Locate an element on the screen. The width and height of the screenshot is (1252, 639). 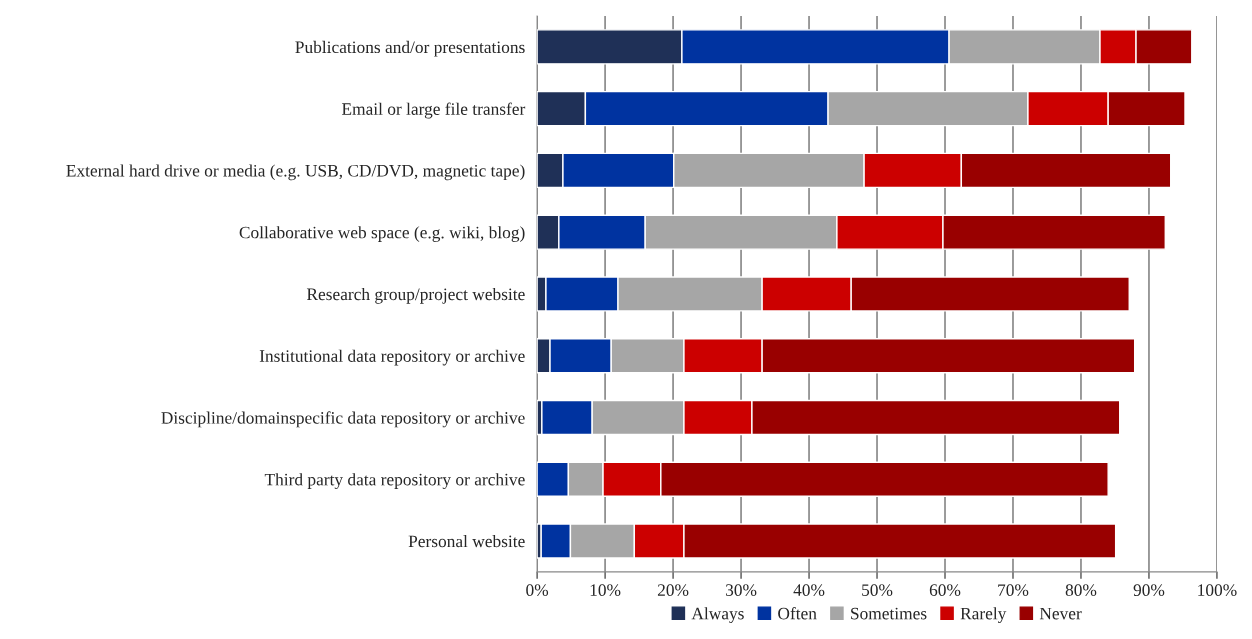
legend-label: Rarely is located at coordinates (983, 615).